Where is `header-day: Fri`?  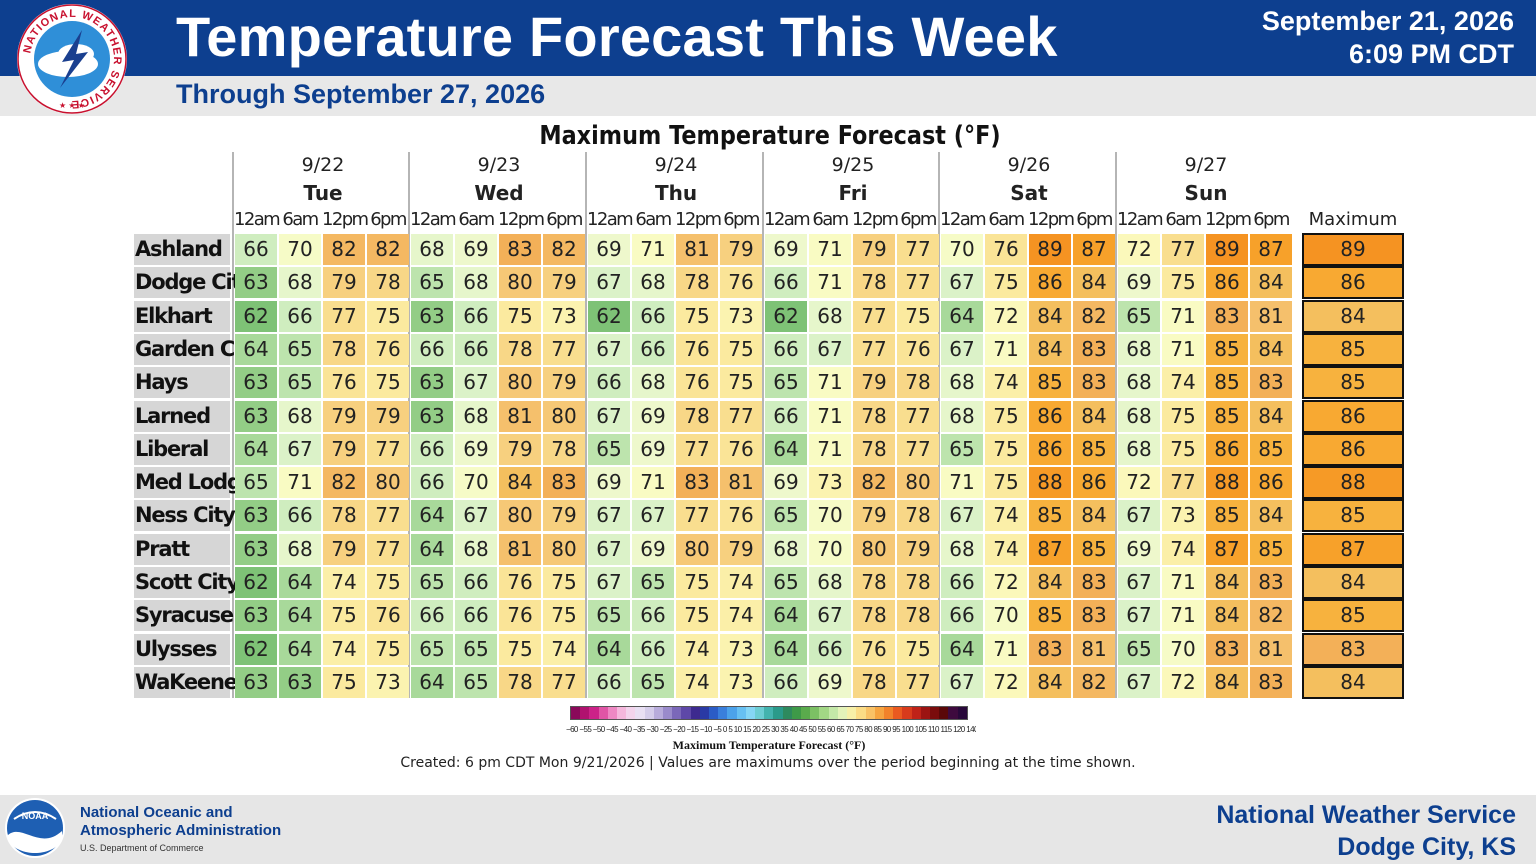 header-day: Fri is located at coordinates (853, 193).